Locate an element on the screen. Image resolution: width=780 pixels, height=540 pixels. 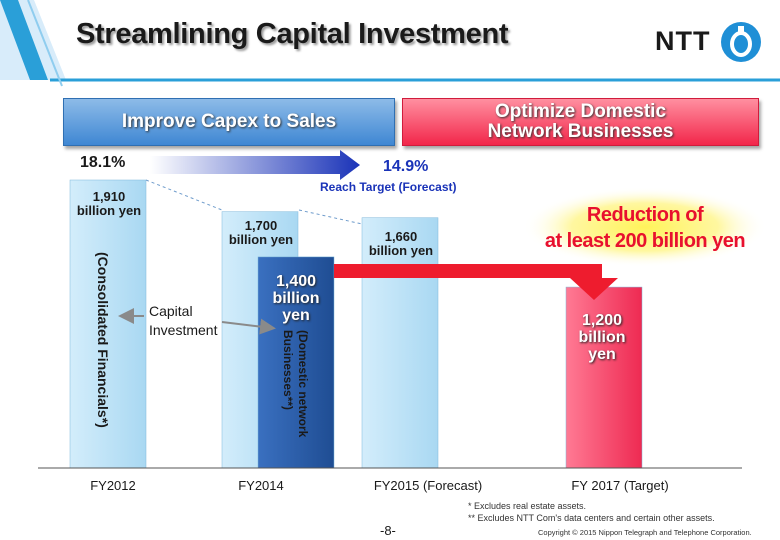
ntt-logo-icon is located at coordinates (741, 42).